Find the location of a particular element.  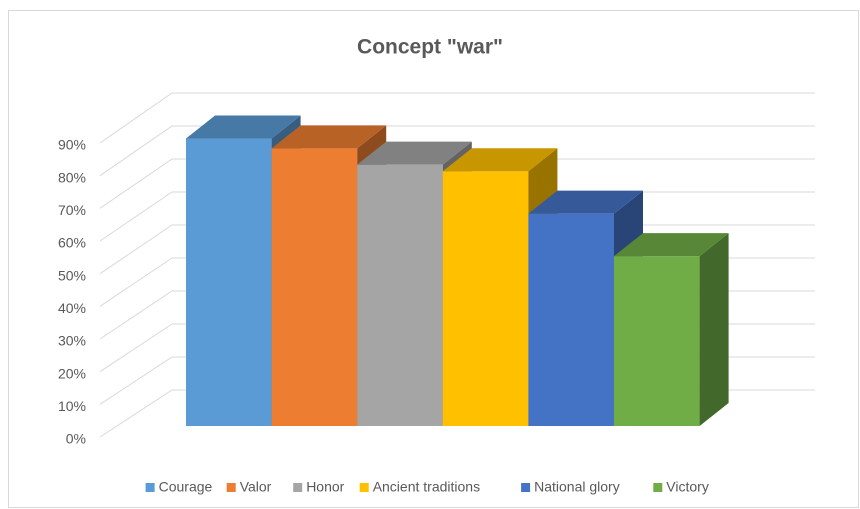

y-tick-label: 70% is located at coordinates (72, 210).